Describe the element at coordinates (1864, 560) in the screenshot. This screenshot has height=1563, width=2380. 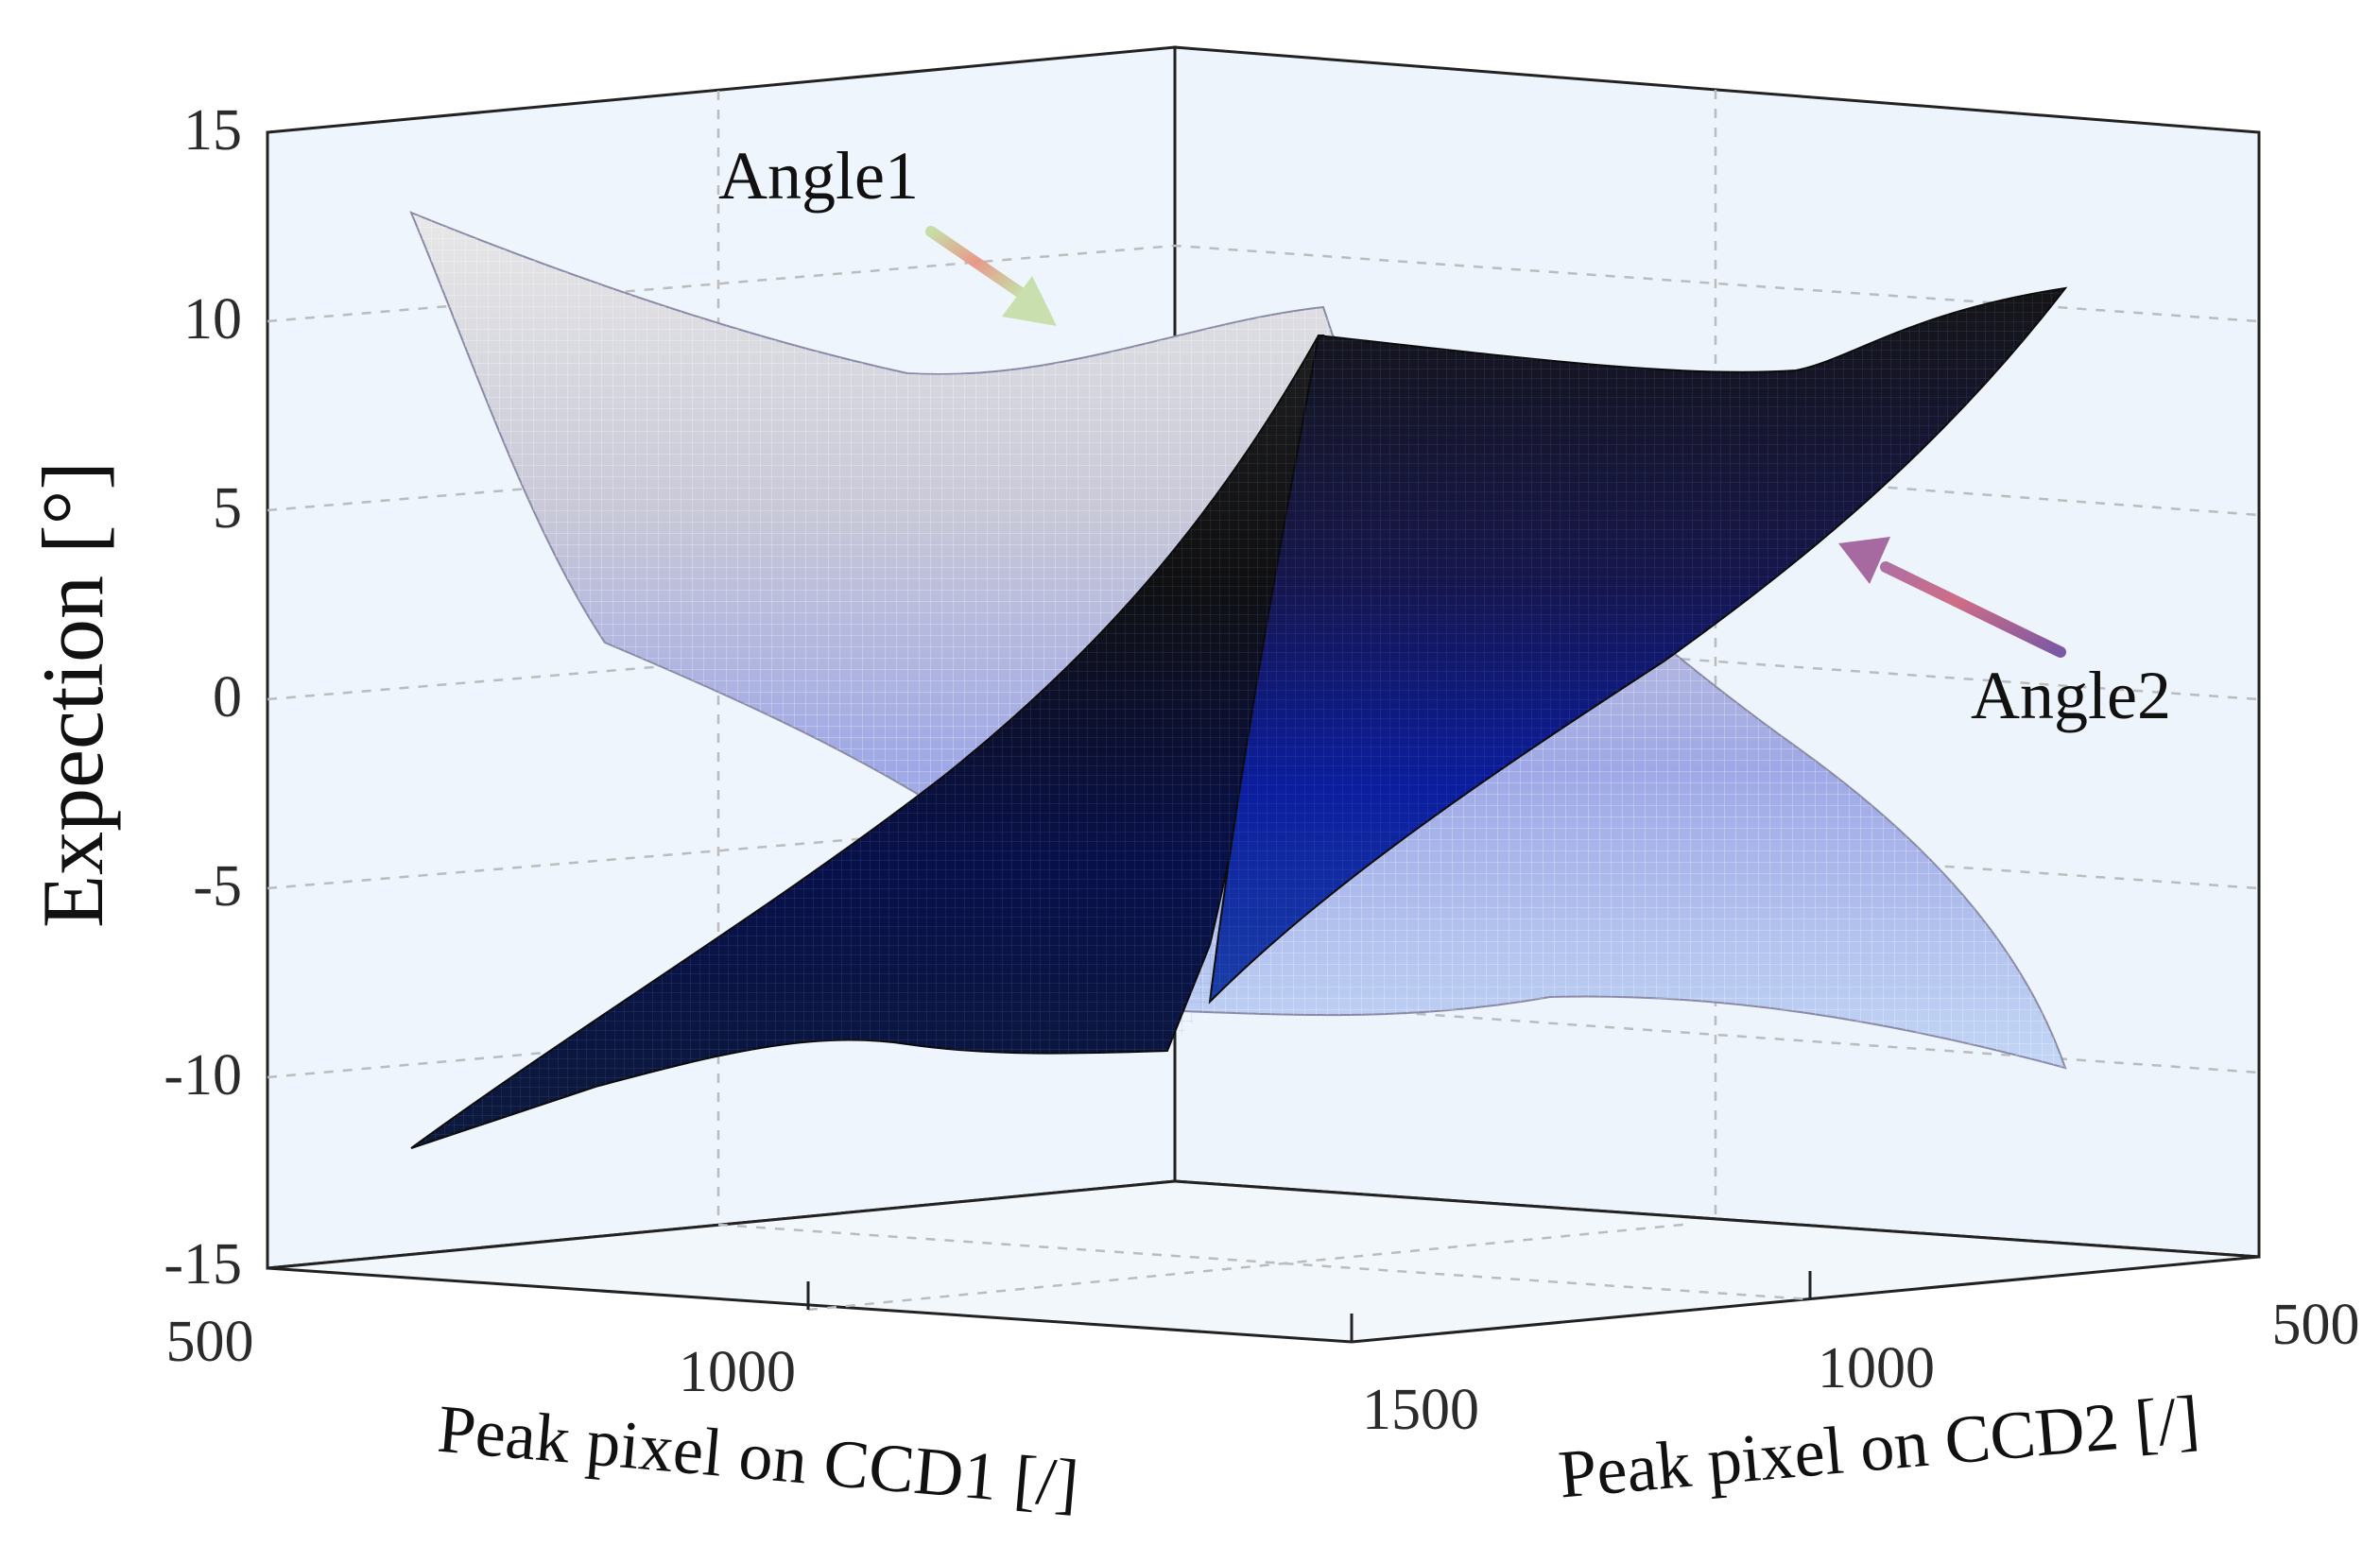
I see `angle2-arrow-head` at that location.